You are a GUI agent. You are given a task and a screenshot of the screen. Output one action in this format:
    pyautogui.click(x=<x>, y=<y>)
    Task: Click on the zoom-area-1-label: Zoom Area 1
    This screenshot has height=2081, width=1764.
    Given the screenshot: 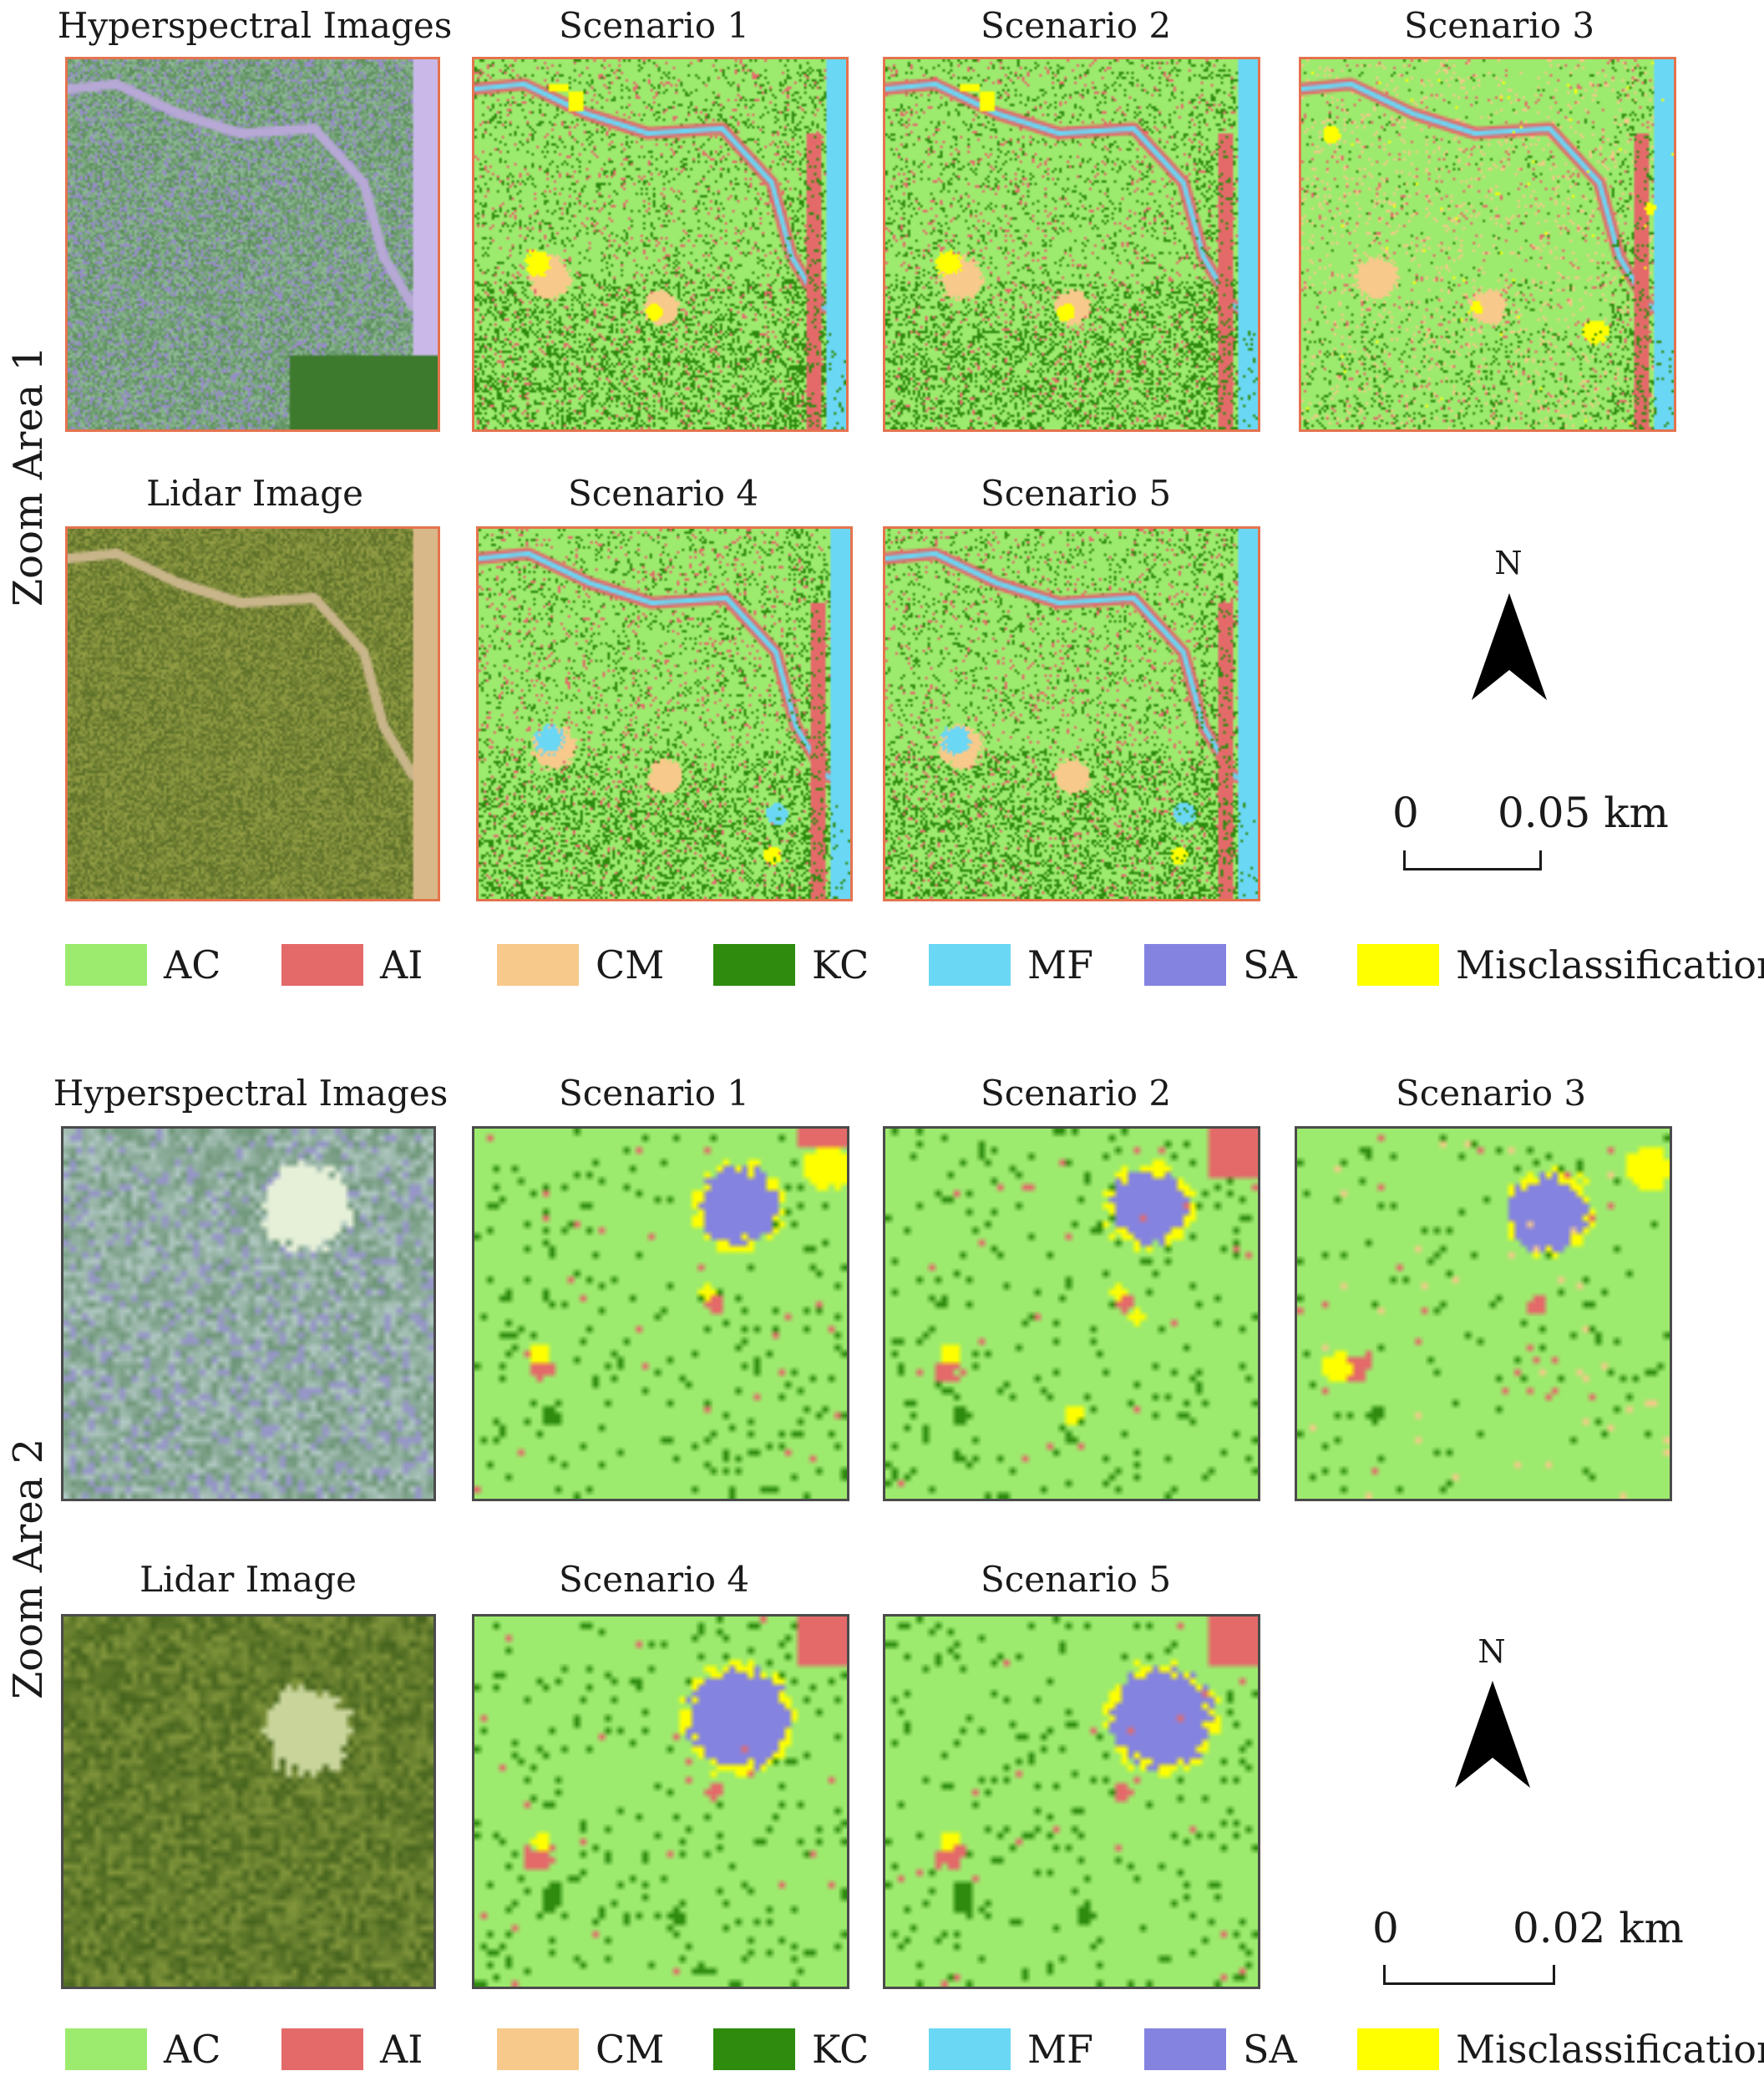 What is the action you would take?
    pyautogui.click(x=28, y=476)
    